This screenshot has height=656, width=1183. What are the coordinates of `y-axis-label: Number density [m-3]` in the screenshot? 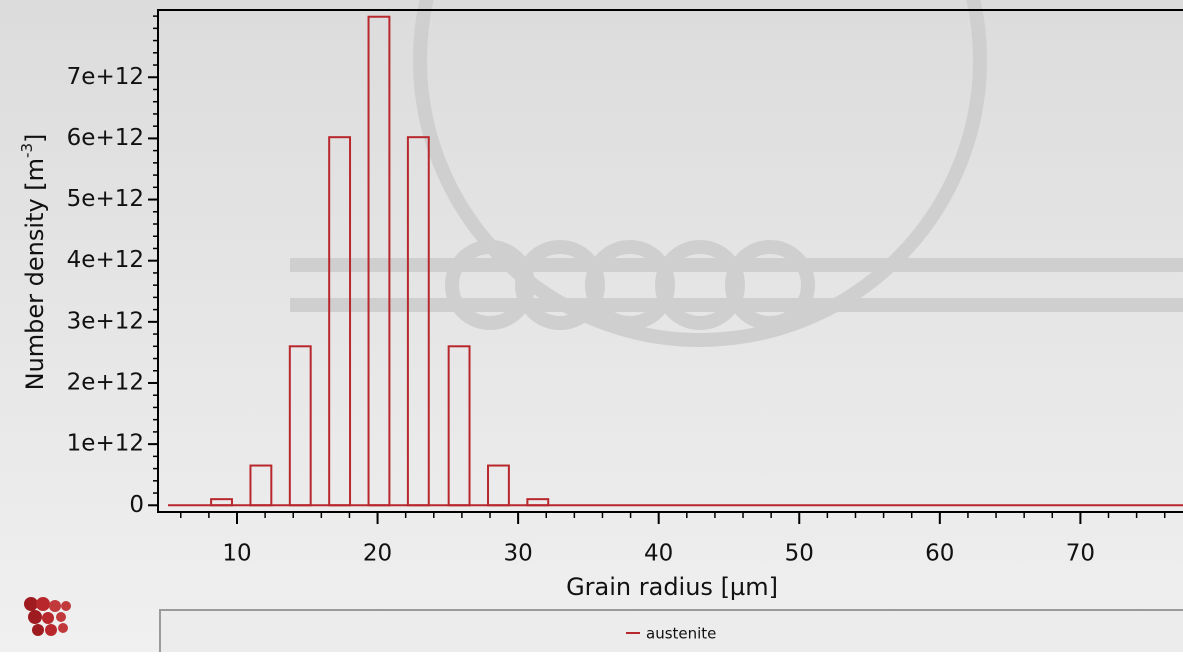 It's located at (34, 262).